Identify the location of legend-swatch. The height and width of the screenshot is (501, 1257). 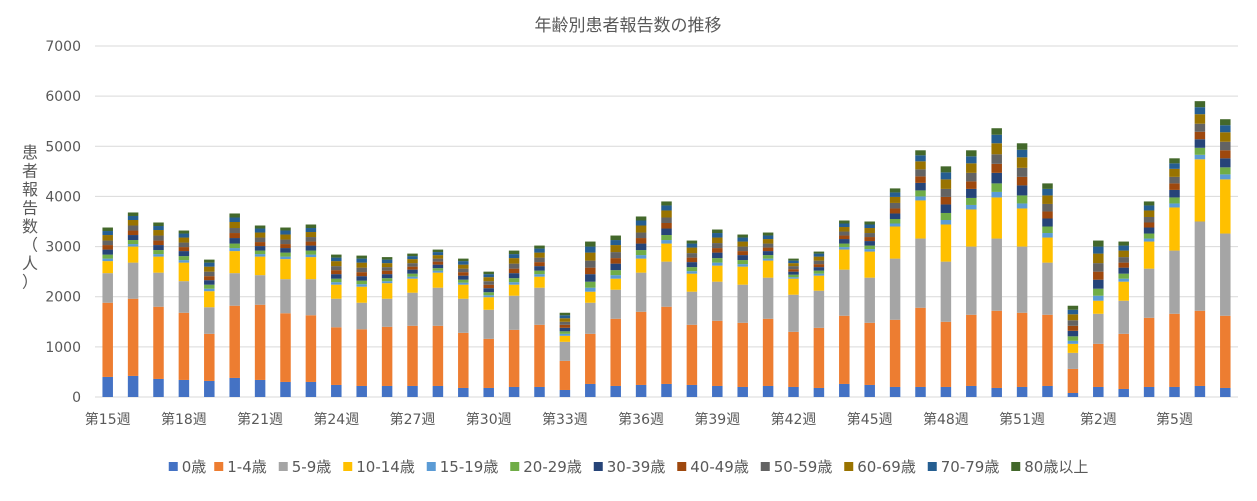
(932, 466).